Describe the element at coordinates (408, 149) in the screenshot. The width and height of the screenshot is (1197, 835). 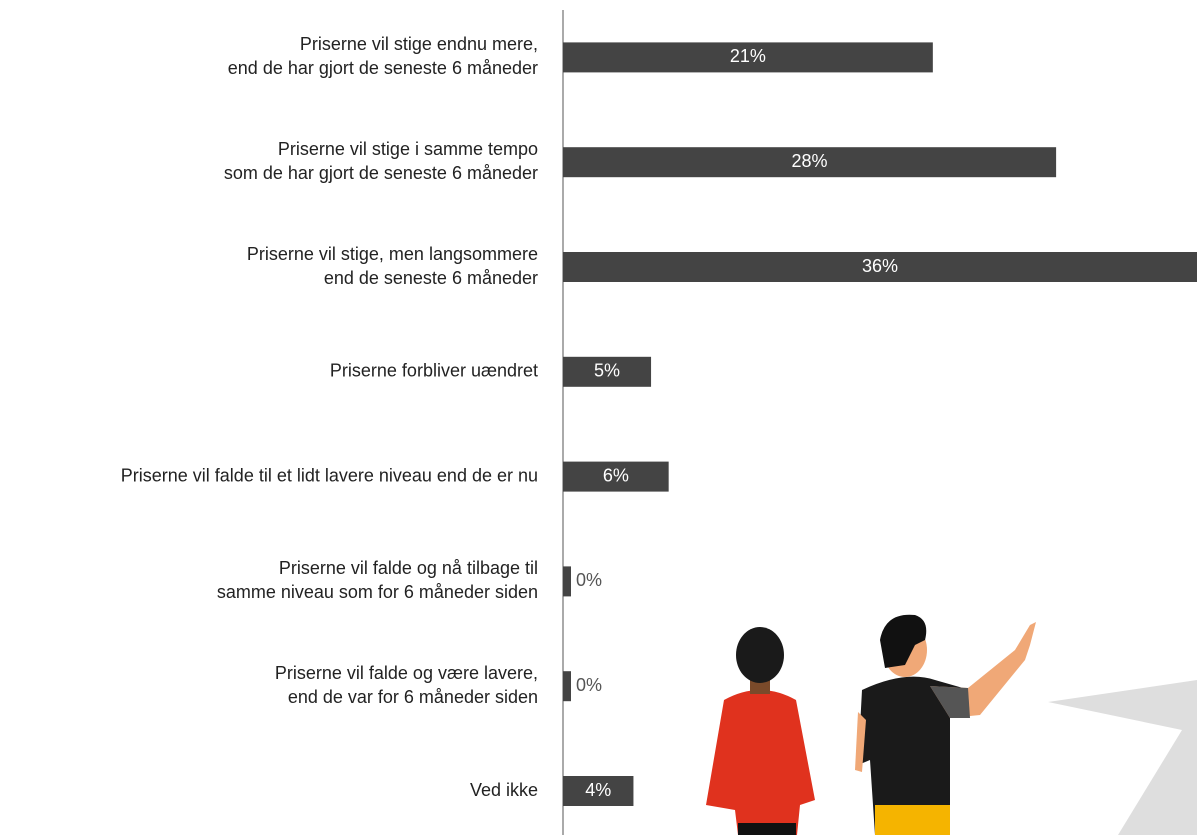
I see `category-label: Priserne vil stige i samme tempo` at that location.